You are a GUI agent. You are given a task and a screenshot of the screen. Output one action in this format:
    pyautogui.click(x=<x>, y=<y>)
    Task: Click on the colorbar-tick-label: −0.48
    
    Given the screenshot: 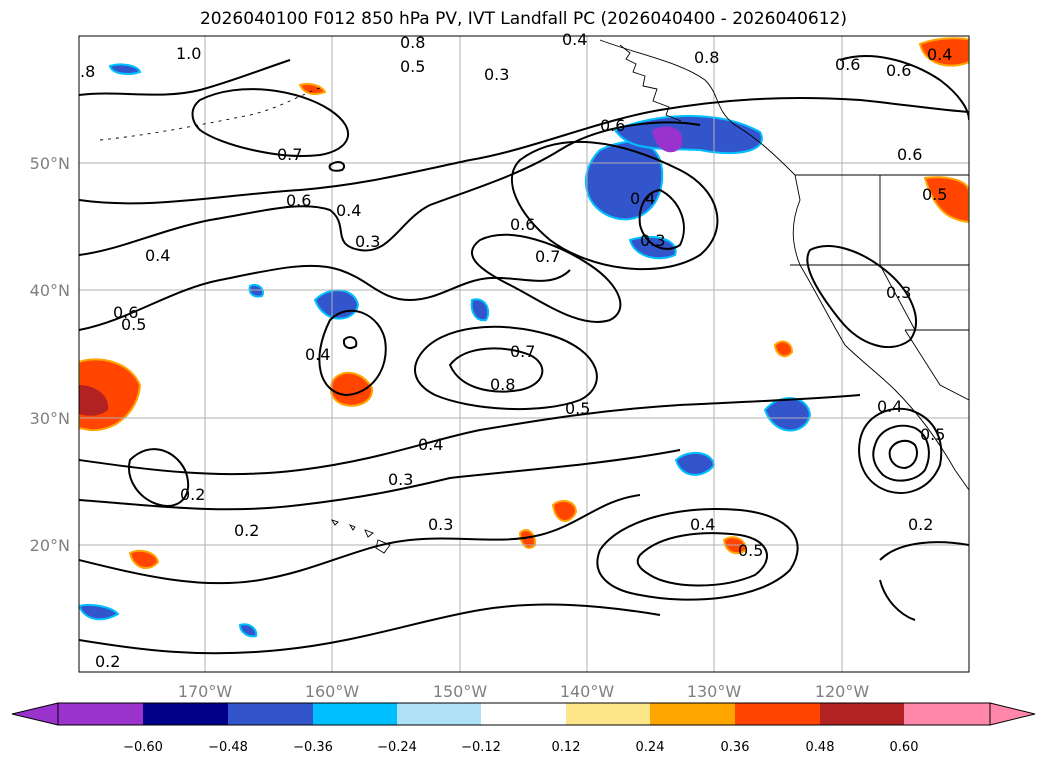 What is the action you would take?
    pyautogui.click(x=228, y=747)
    